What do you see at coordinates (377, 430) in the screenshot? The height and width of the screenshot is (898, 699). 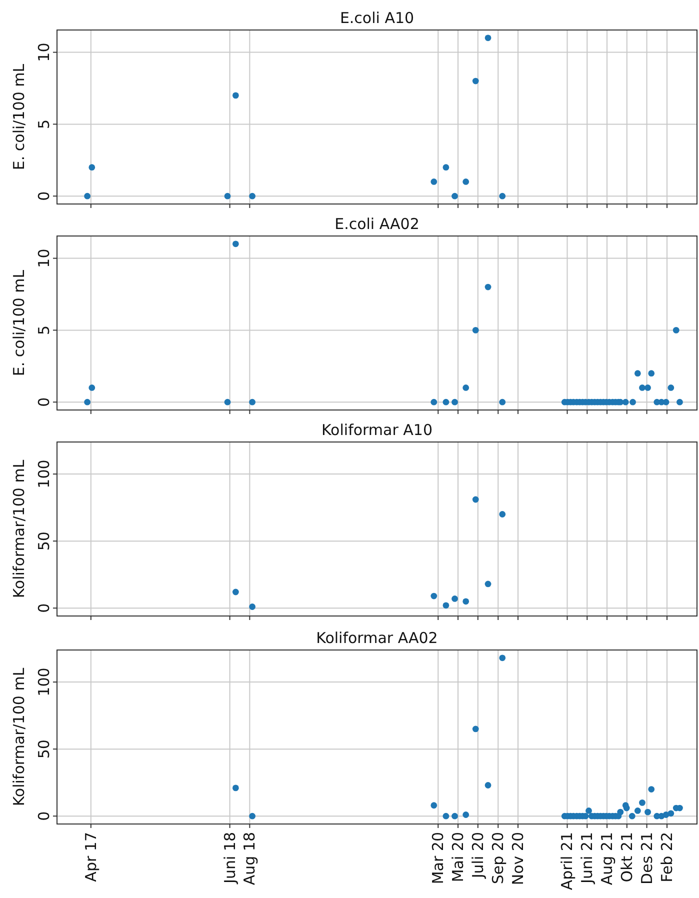 I see `chart-title: Koliformar A10` at bounding box center [377, 430].